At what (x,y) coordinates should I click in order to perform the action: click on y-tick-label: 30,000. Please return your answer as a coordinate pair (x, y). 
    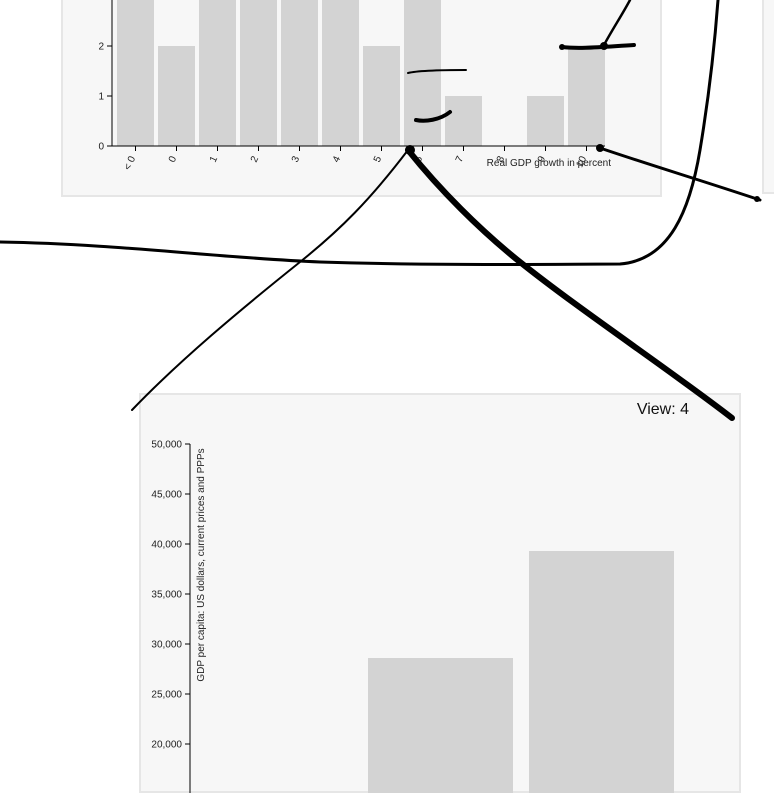
    Looking at the image, I should click on (166, 645).